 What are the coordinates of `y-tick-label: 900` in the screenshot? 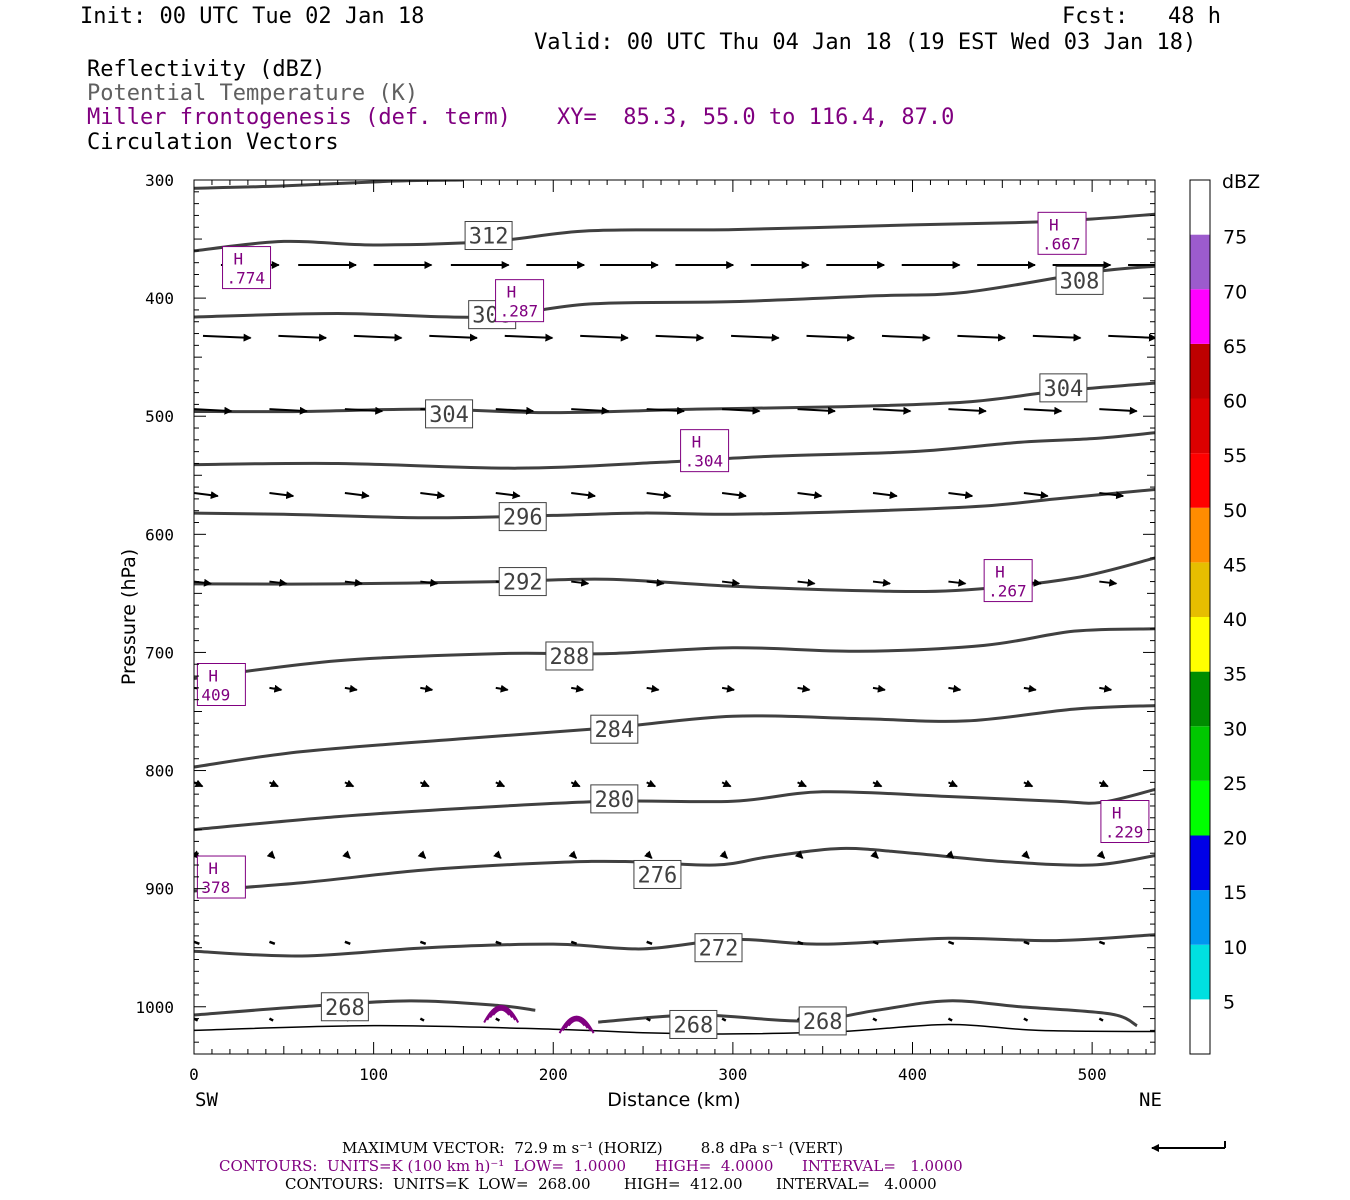 It's located at (159, 889).